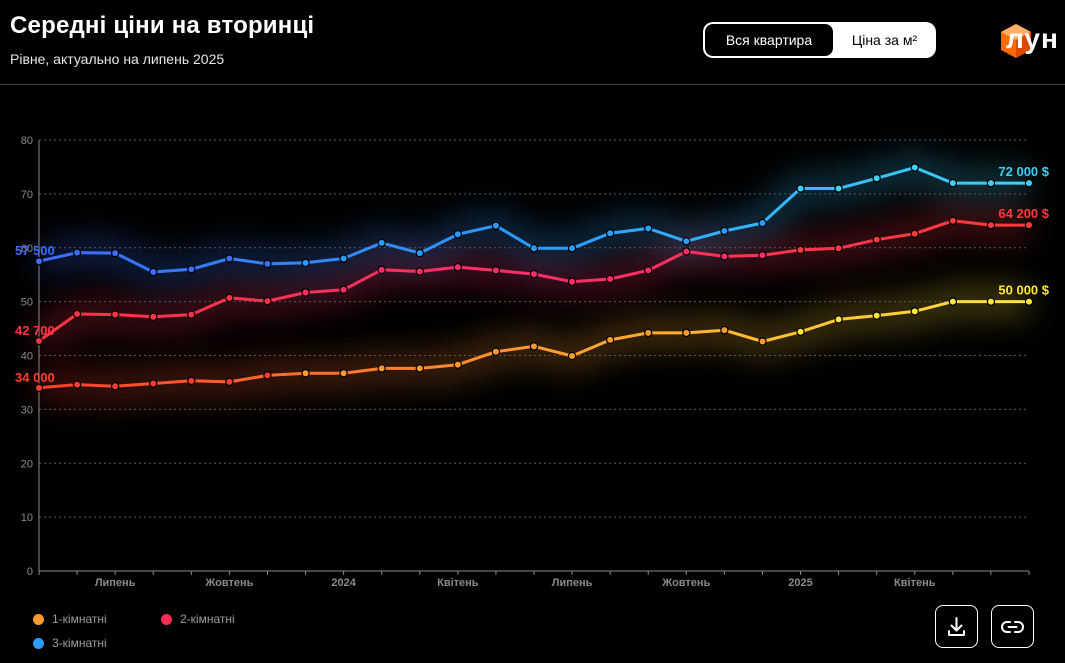 The height and width of the screenshot is (663, 1065). Describe the element at coordinates (30, 572) in the screenshot. I see `y-tick-label: 0` at that location.